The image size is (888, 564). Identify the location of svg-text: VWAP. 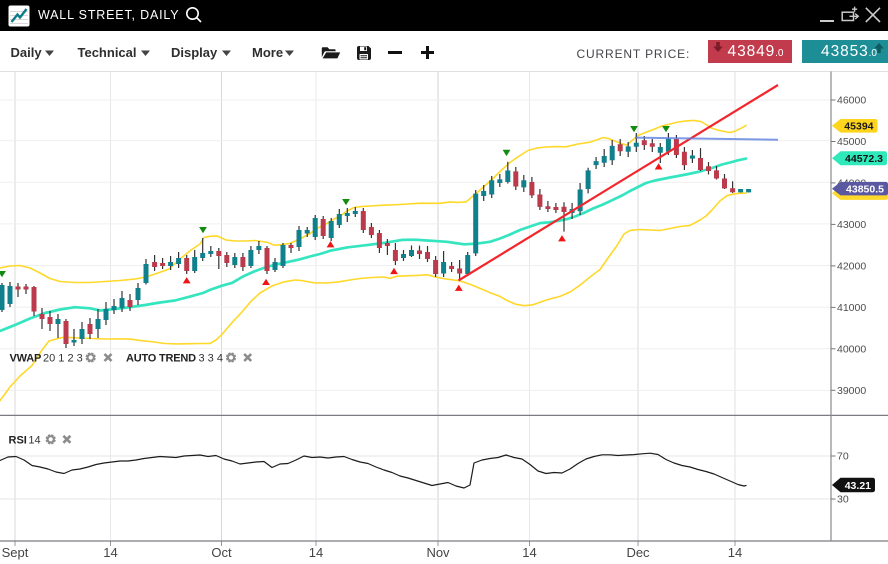
(26, 359).